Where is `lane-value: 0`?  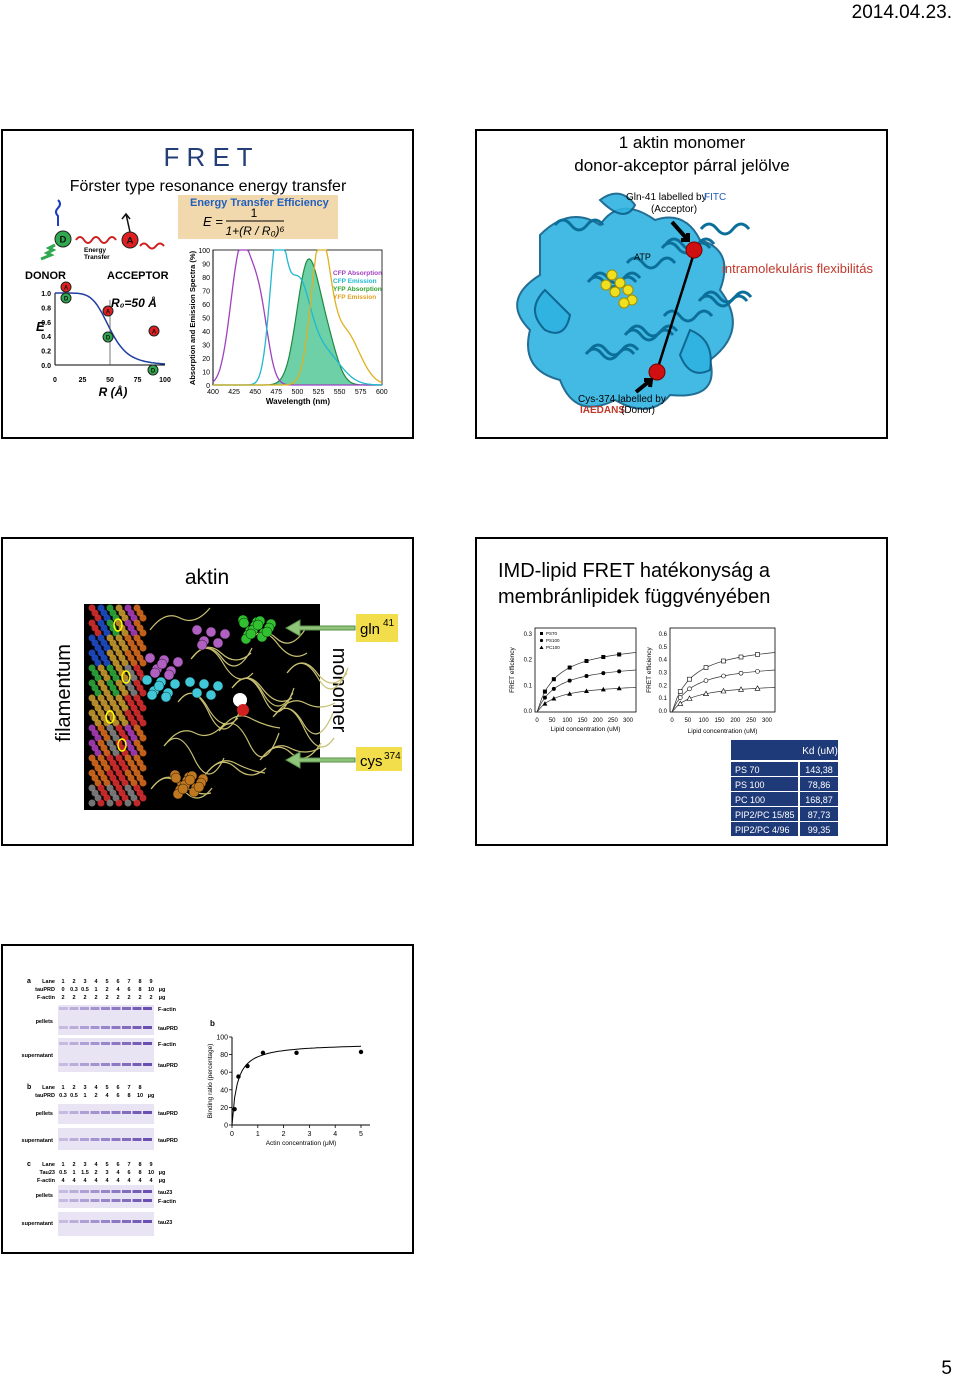
lane-value: 0 is located at coordinates (62, 990).